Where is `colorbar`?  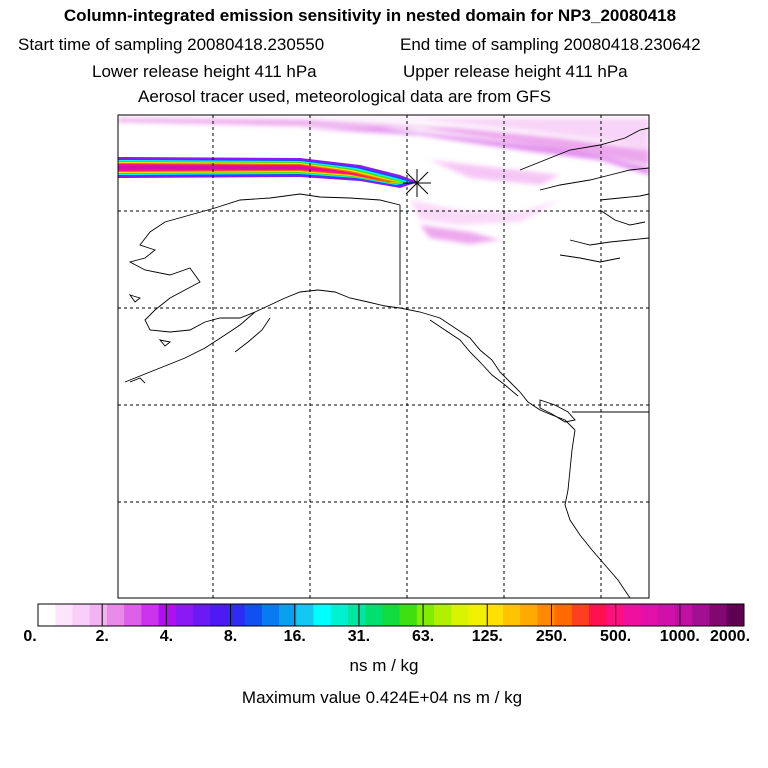
colorbar is located at coordinates (391, 615).